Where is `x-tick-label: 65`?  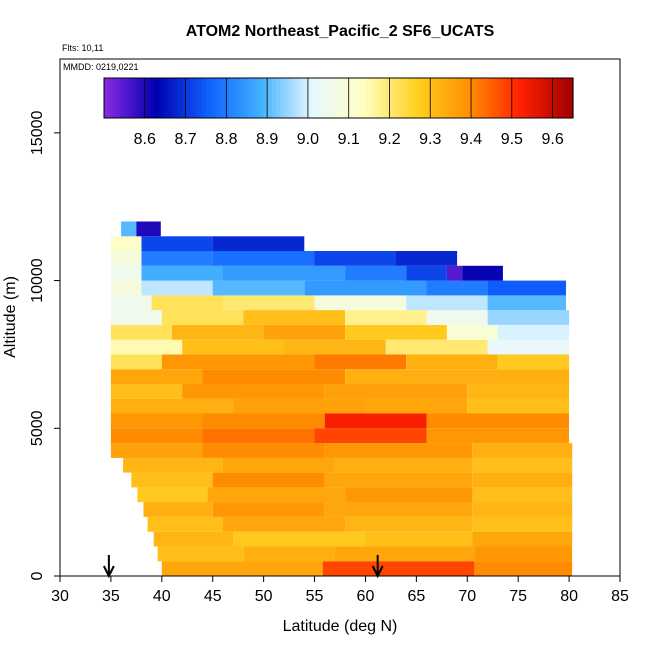 x-tick-label: 65 is located at coordinates (416, 596).